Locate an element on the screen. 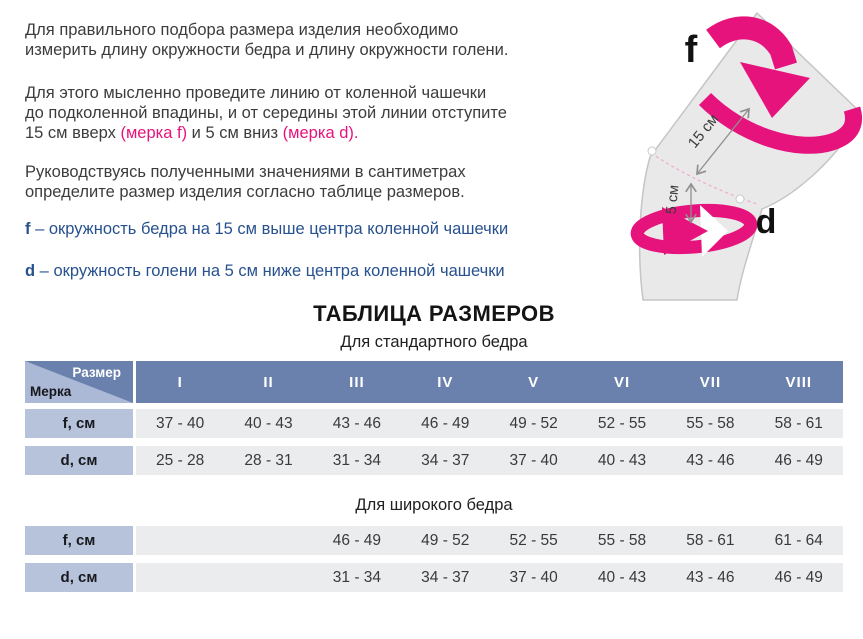  size-table-title: ТАБЛИЦА РАЗМЕРОВ is located at coordinates (434, 313).